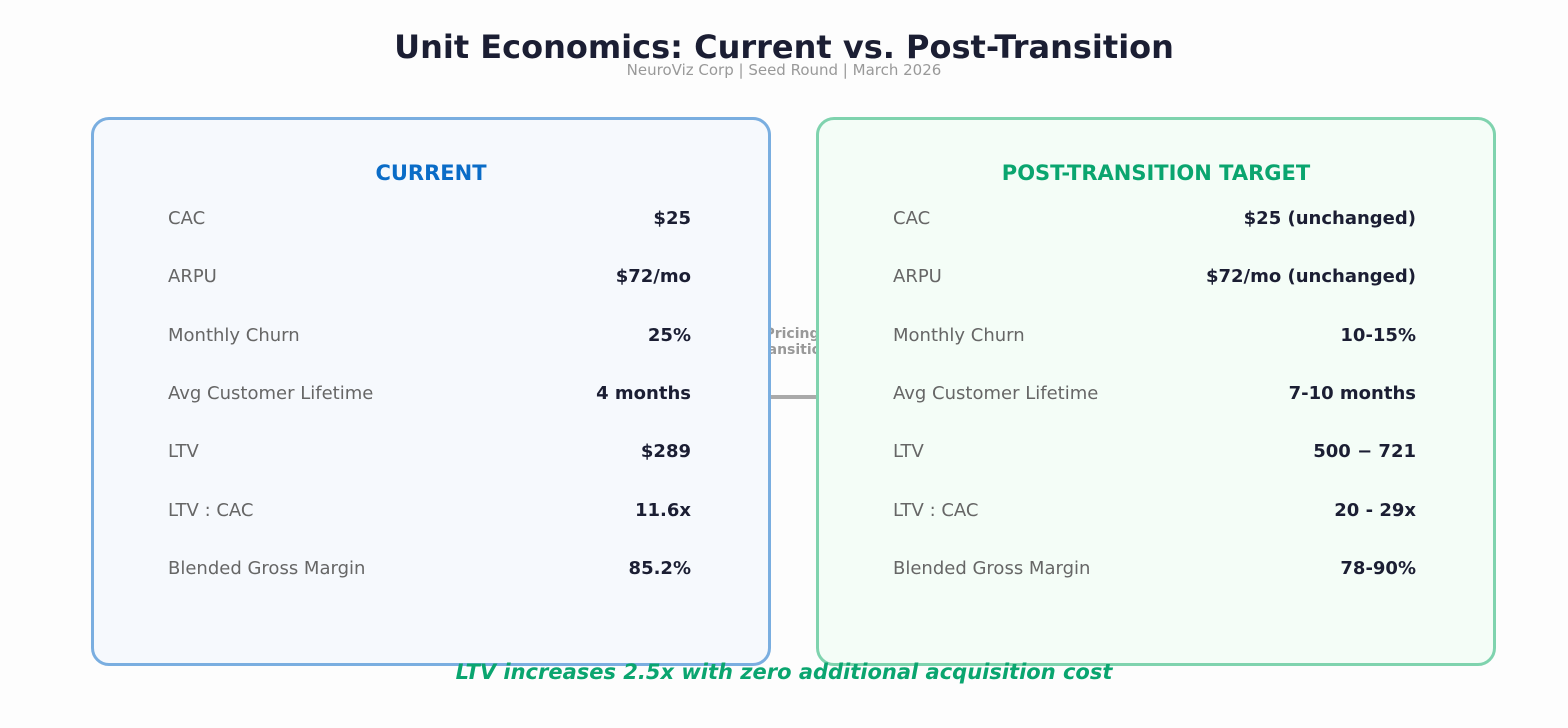  Describe the element at coordinates (665, 452) in the screenshot. I see `metric-value: $289` at that location.